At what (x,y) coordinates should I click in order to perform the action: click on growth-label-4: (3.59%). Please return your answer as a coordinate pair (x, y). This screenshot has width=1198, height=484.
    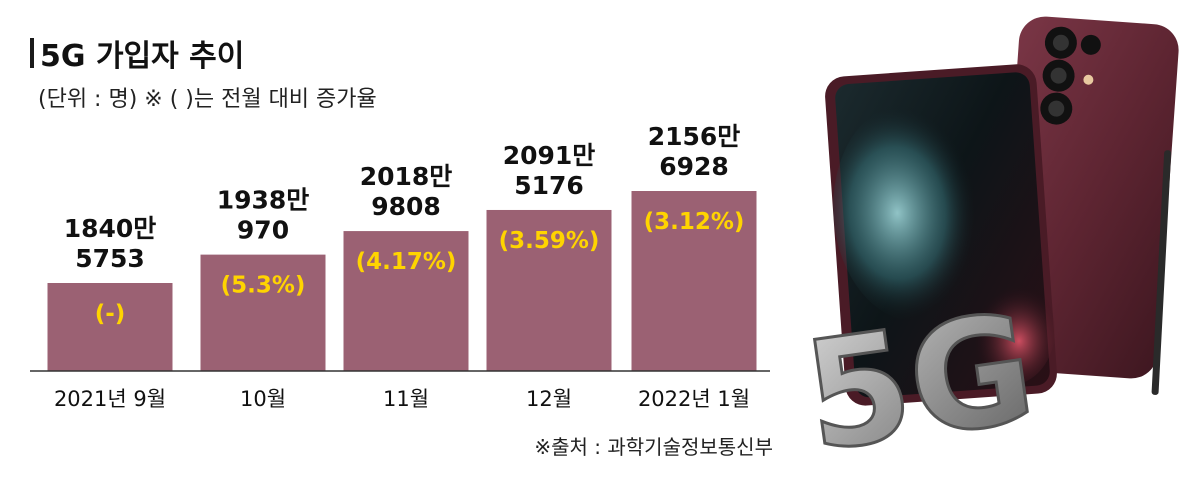
    Looking at the image, I should click on (549, 241).